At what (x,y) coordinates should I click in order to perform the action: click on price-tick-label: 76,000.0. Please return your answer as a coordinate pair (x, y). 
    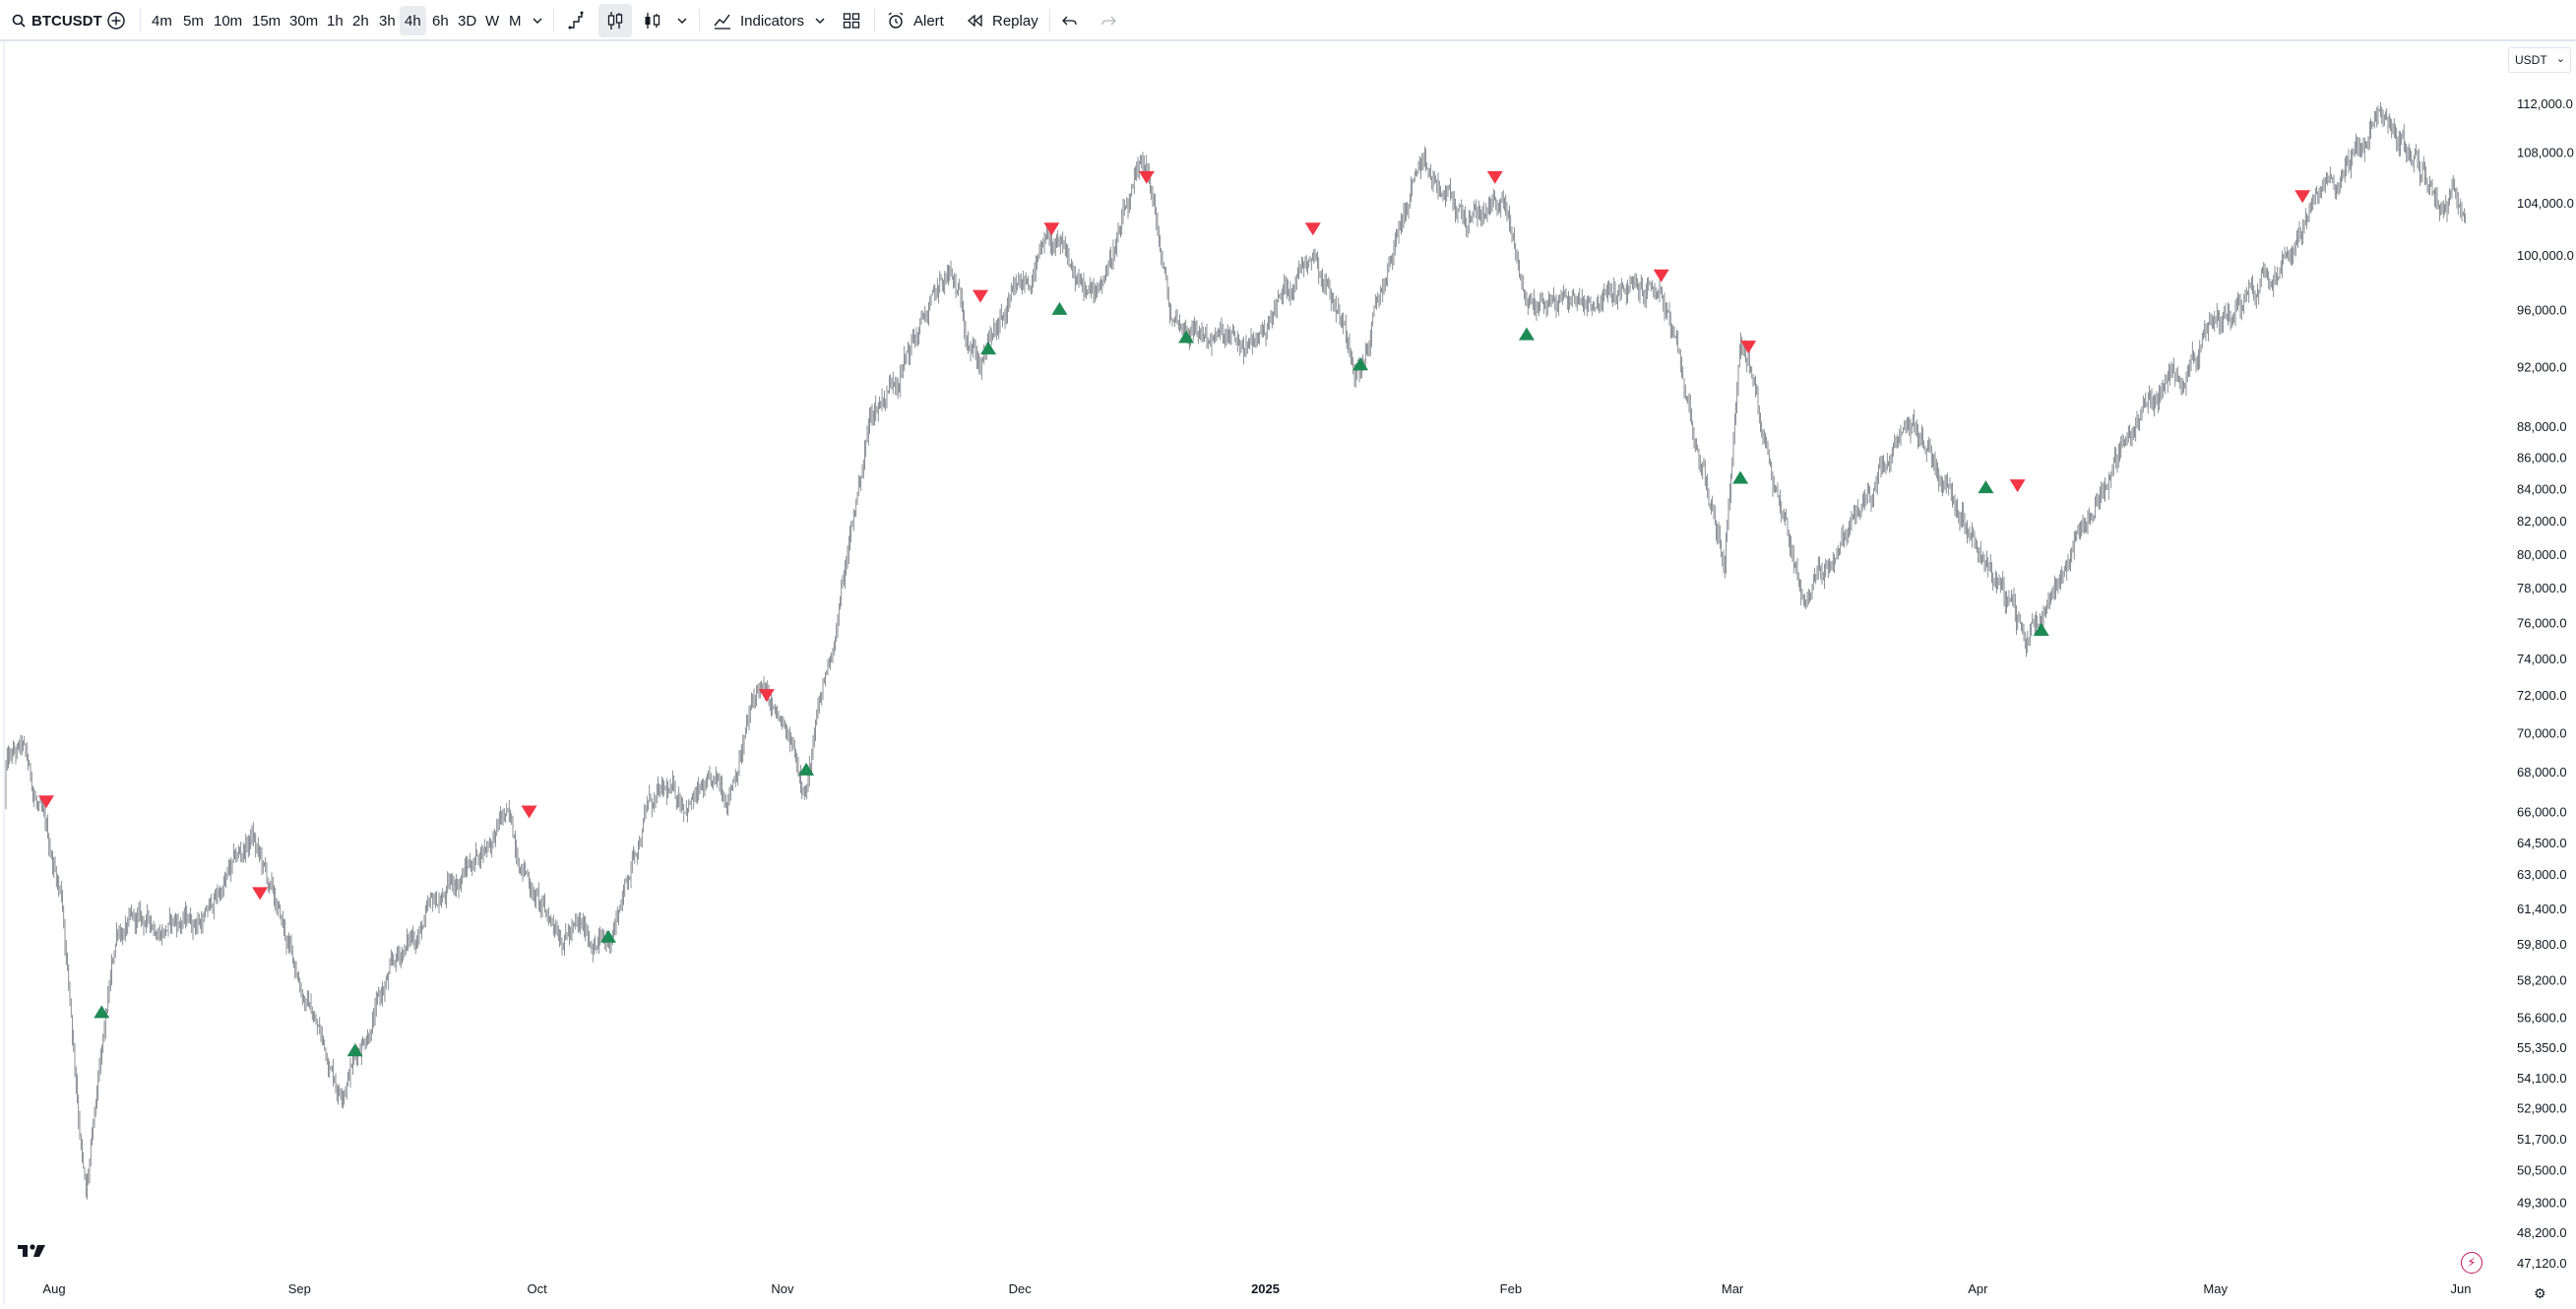
    Looking at the image, I should click on (2542, 623).